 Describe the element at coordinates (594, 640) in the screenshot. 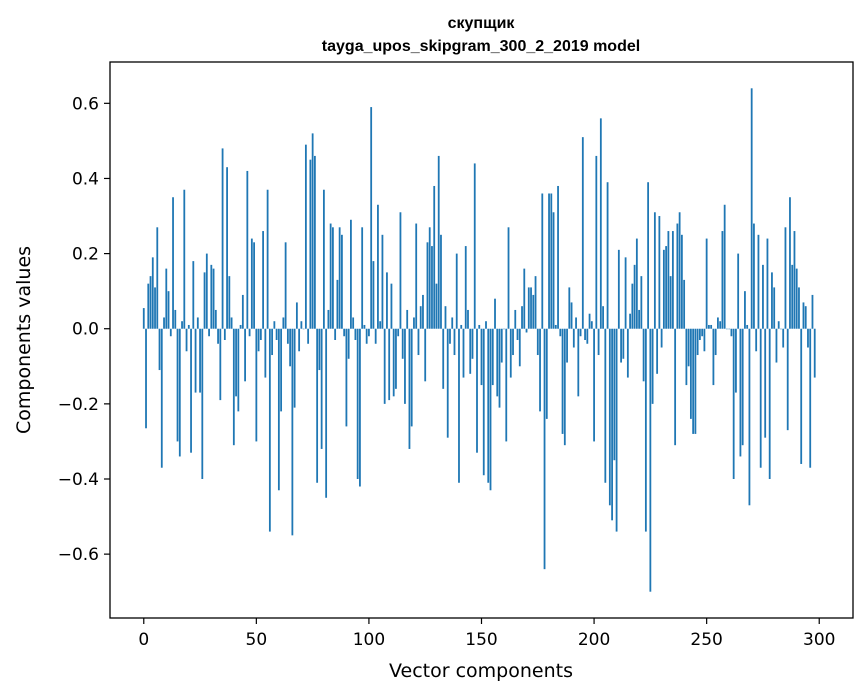

I see `x-tick-label: 200` at that location.